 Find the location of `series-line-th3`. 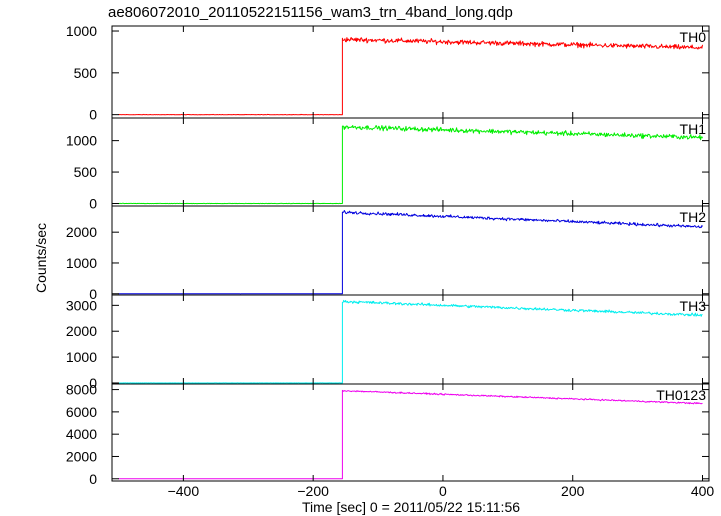

series-line-th3 is located at coordinates (410, 341).